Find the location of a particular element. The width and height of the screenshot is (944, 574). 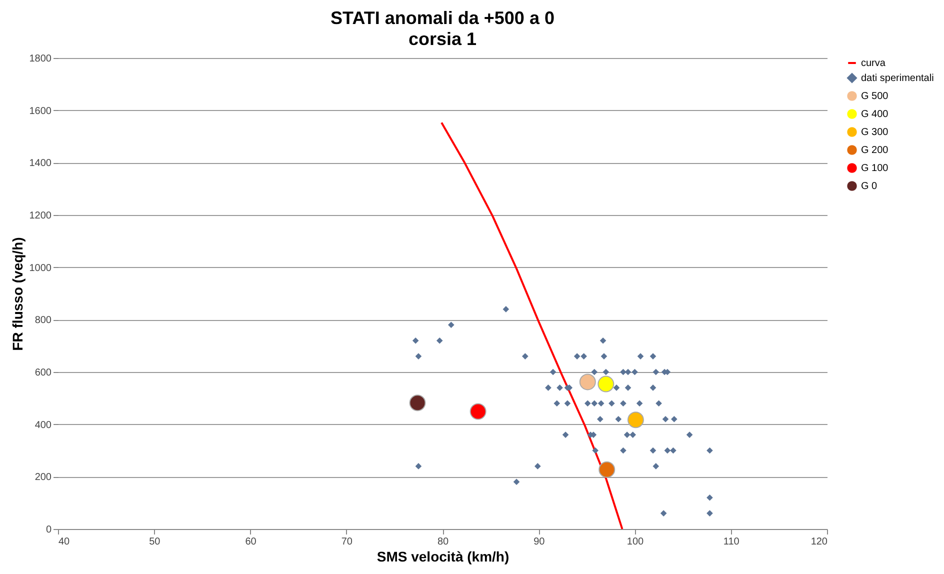

x-tick-label: 120 is located at coordinates (819, 542).